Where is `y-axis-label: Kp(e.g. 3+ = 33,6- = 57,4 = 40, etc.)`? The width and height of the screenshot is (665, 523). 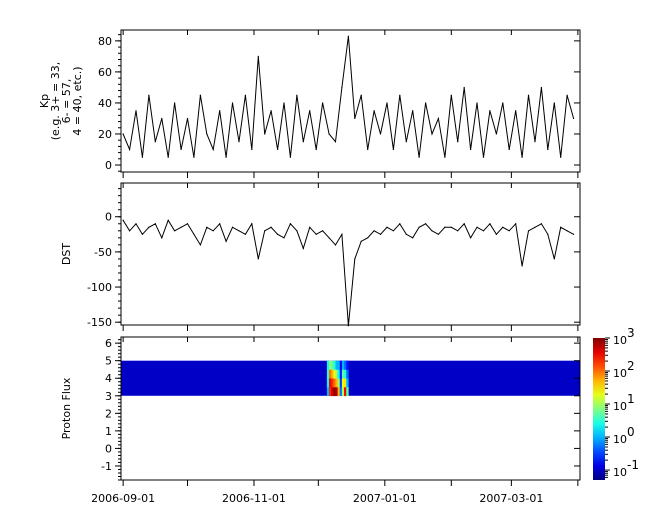 y-axis-label: Kp(e.g. 3+ = 33,6- = 57,4 = 40, etc.) is located at coordinates (61, 101).